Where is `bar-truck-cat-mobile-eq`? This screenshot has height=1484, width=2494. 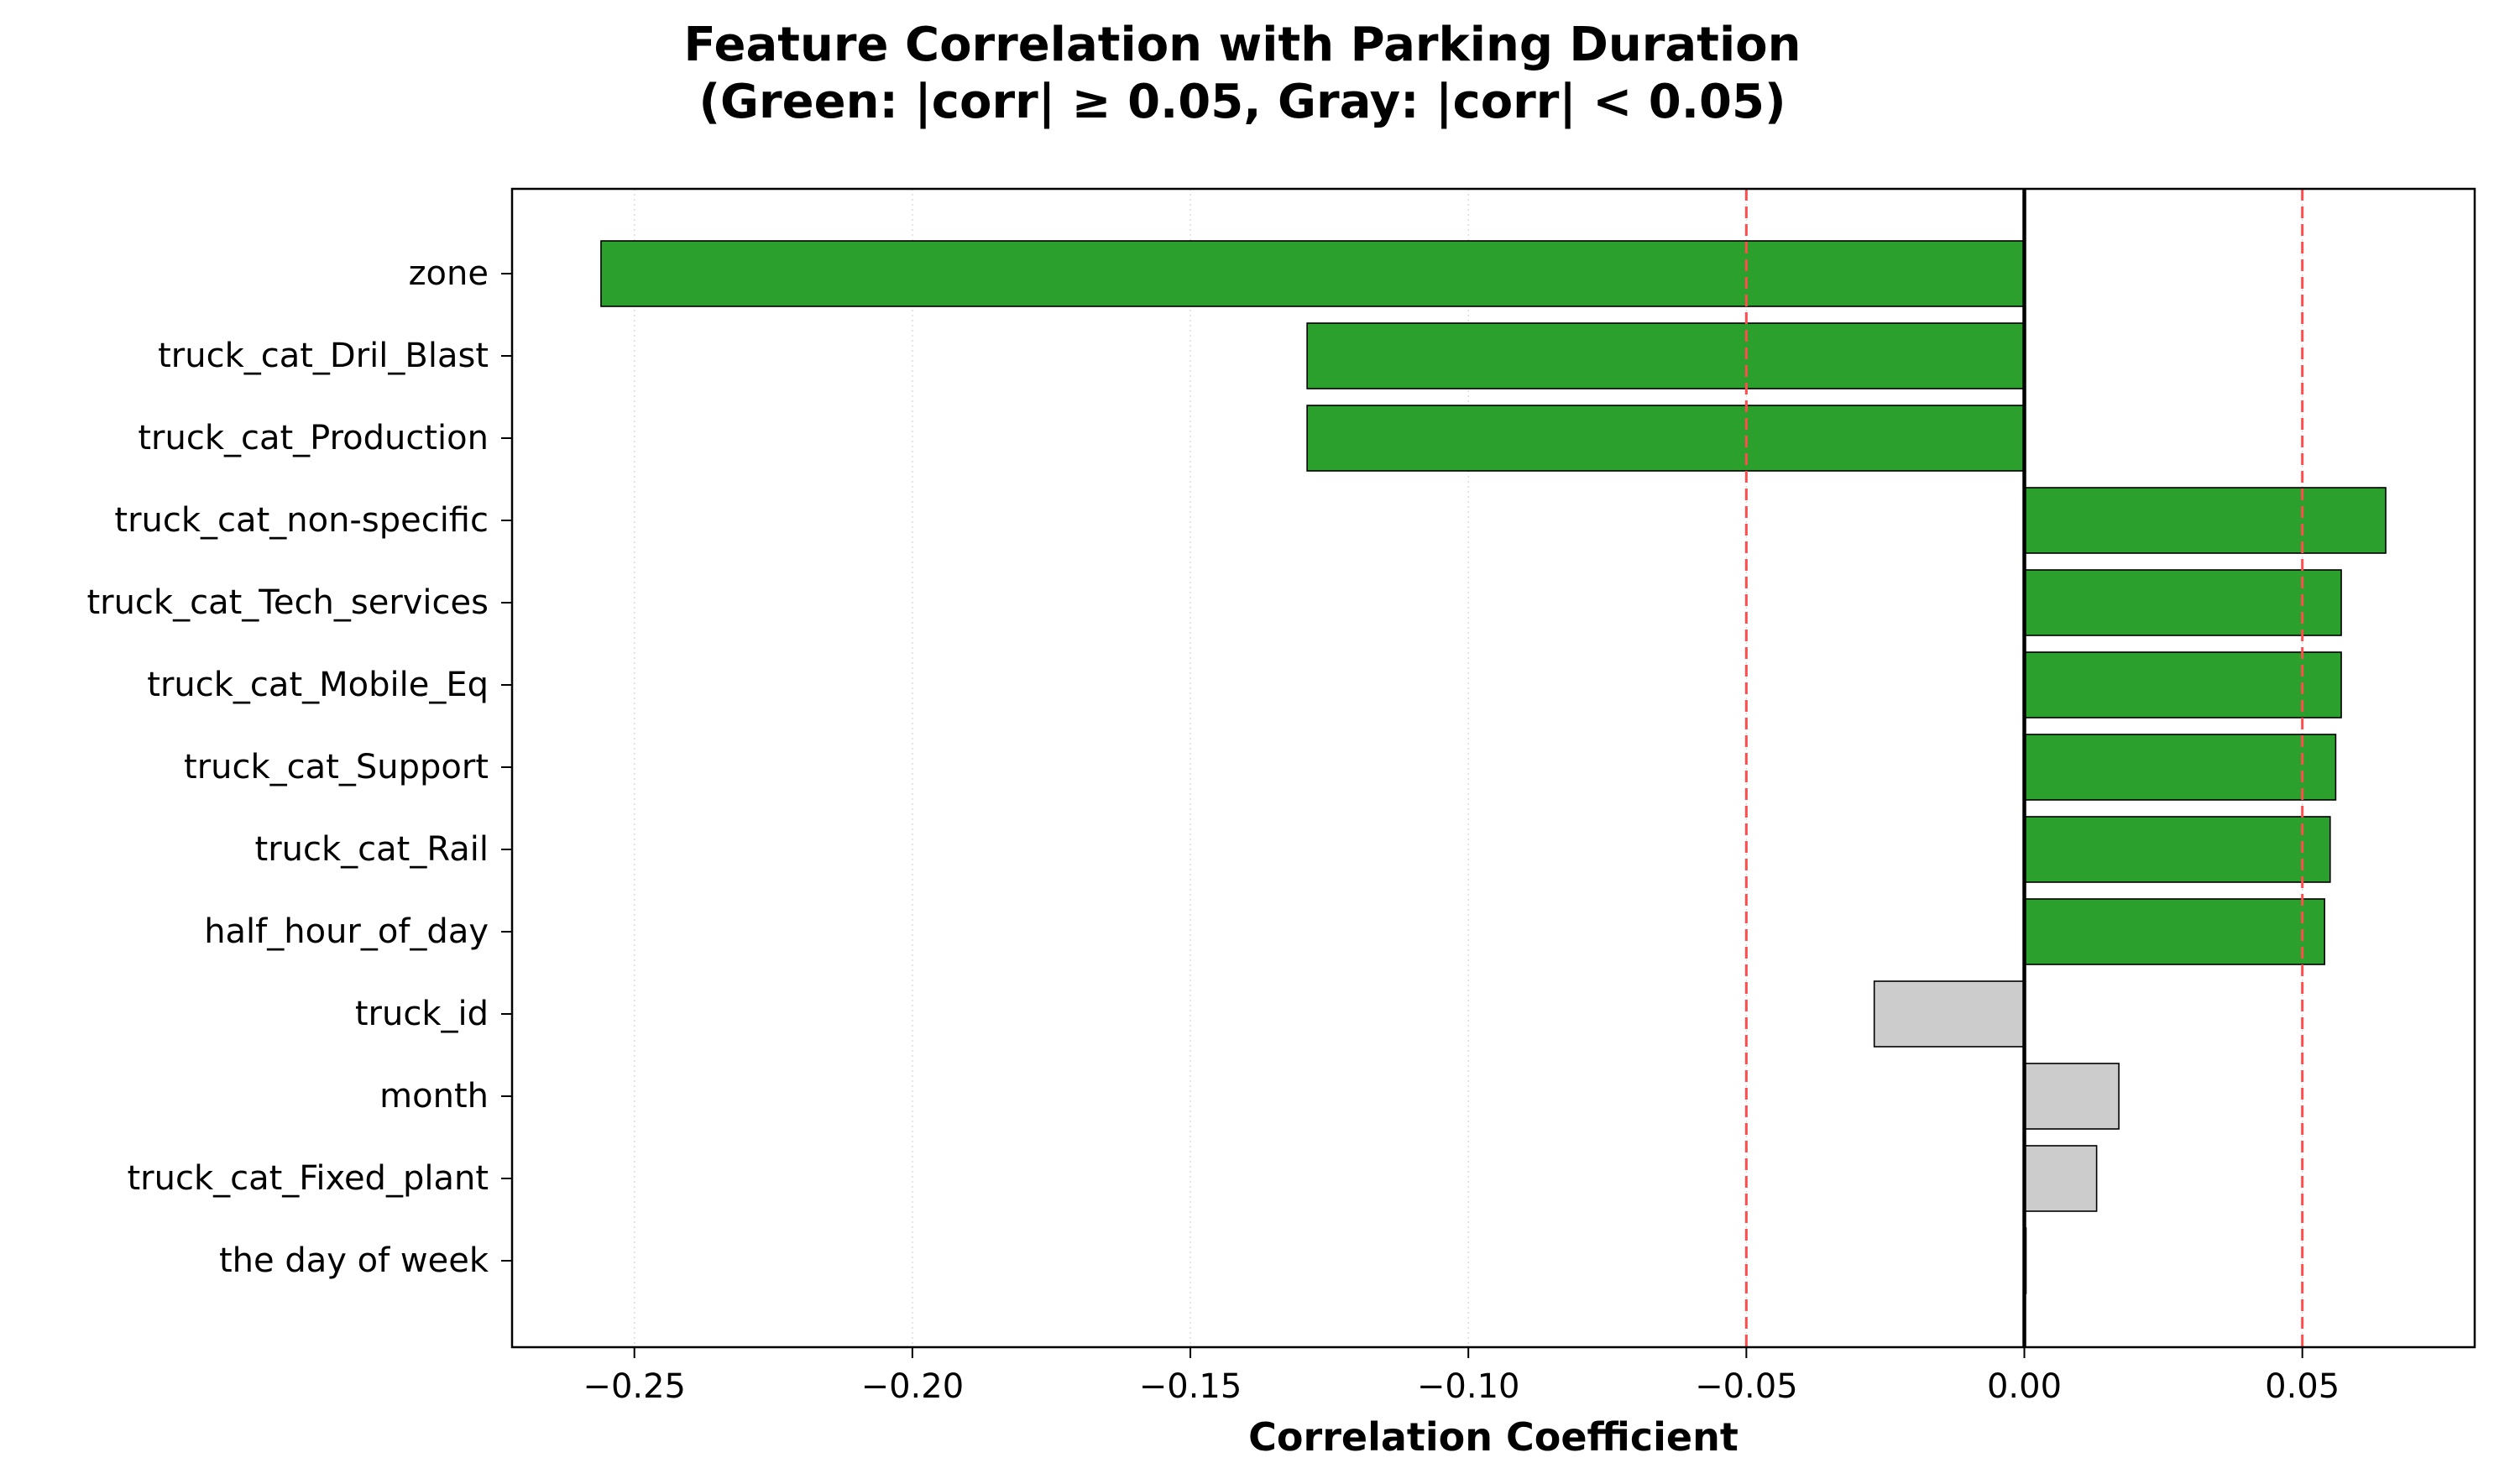 bar-truck-cat-mobile-eq is located at coordinates (2182, 684).